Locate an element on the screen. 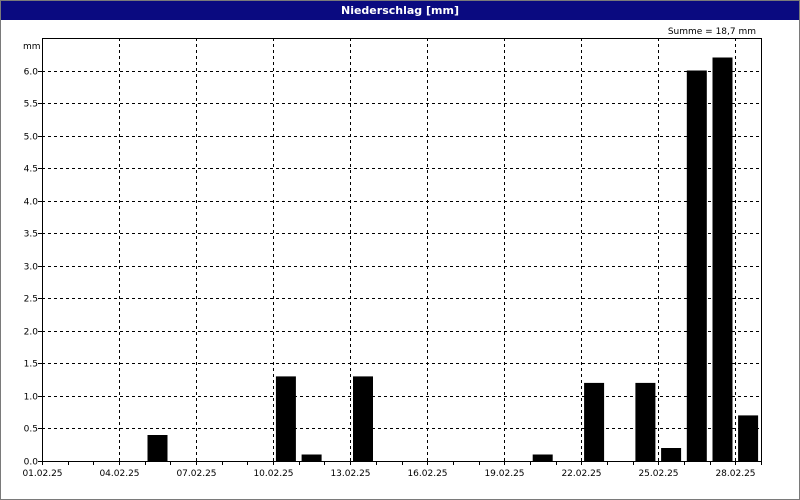 The image size is (800, 500). bar-20.02.25 is located at coordinates (542, 457).